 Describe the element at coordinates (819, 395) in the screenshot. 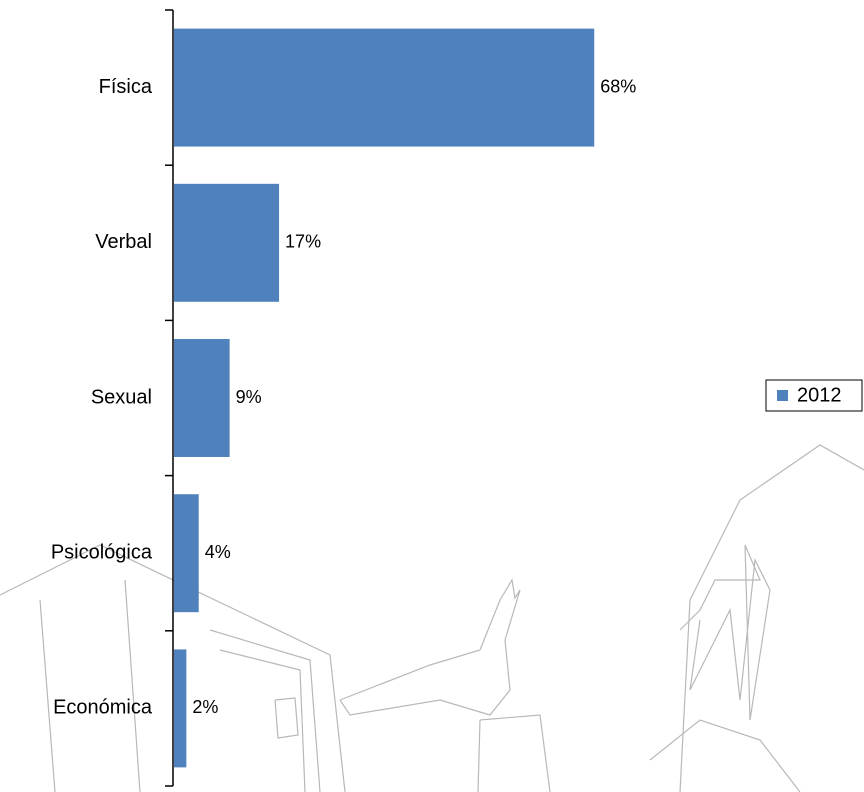

I see `legend-label: 2012` at that location.